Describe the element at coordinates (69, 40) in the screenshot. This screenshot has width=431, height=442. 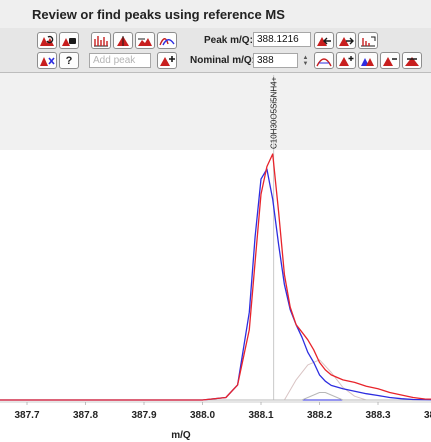
I see `peak-capture-button` at that location.